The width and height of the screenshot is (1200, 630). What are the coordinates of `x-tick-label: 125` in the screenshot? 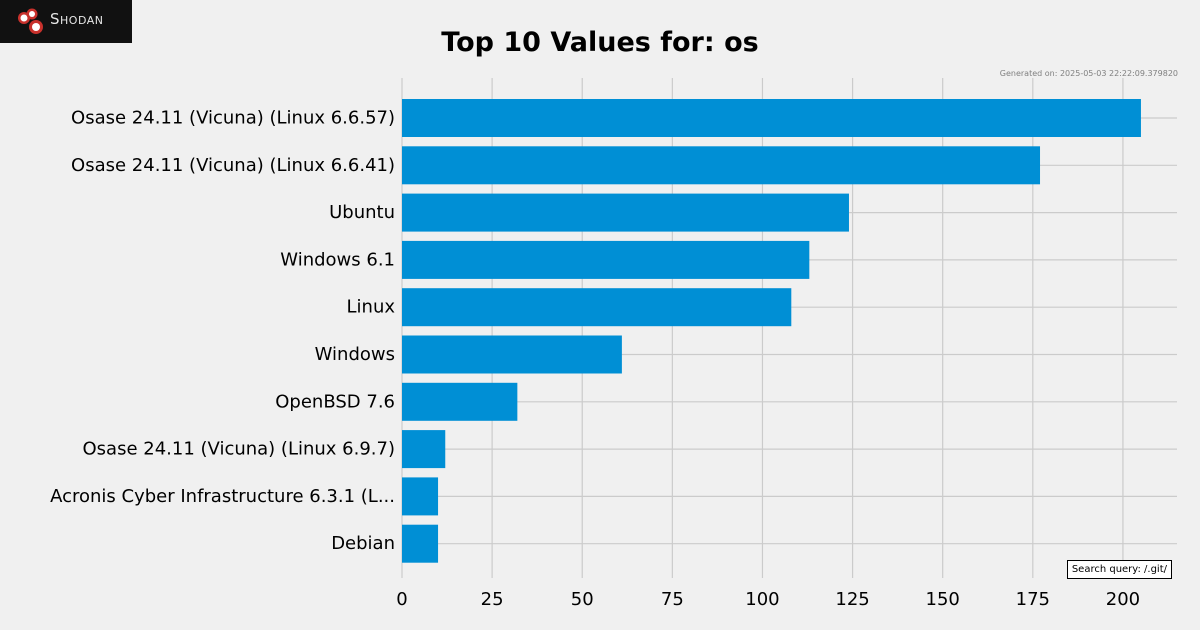 It's located at (852, 599).